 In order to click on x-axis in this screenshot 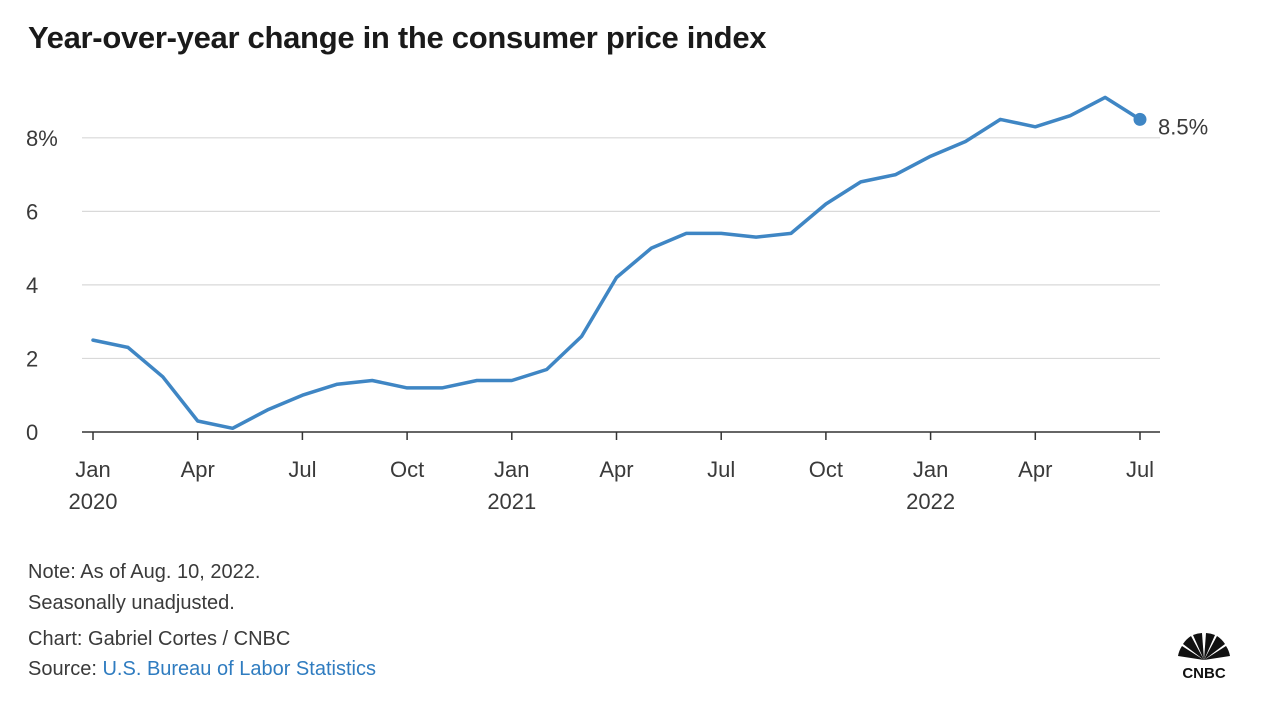, I will do `click(621, 435)`.